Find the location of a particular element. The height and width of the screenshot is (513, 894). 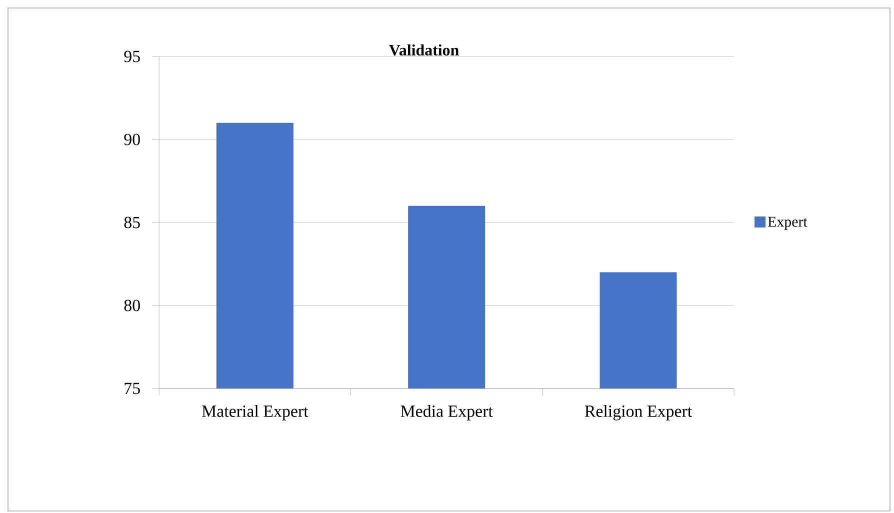

y-tick-label: 75 is located at coordinates (132, 388).